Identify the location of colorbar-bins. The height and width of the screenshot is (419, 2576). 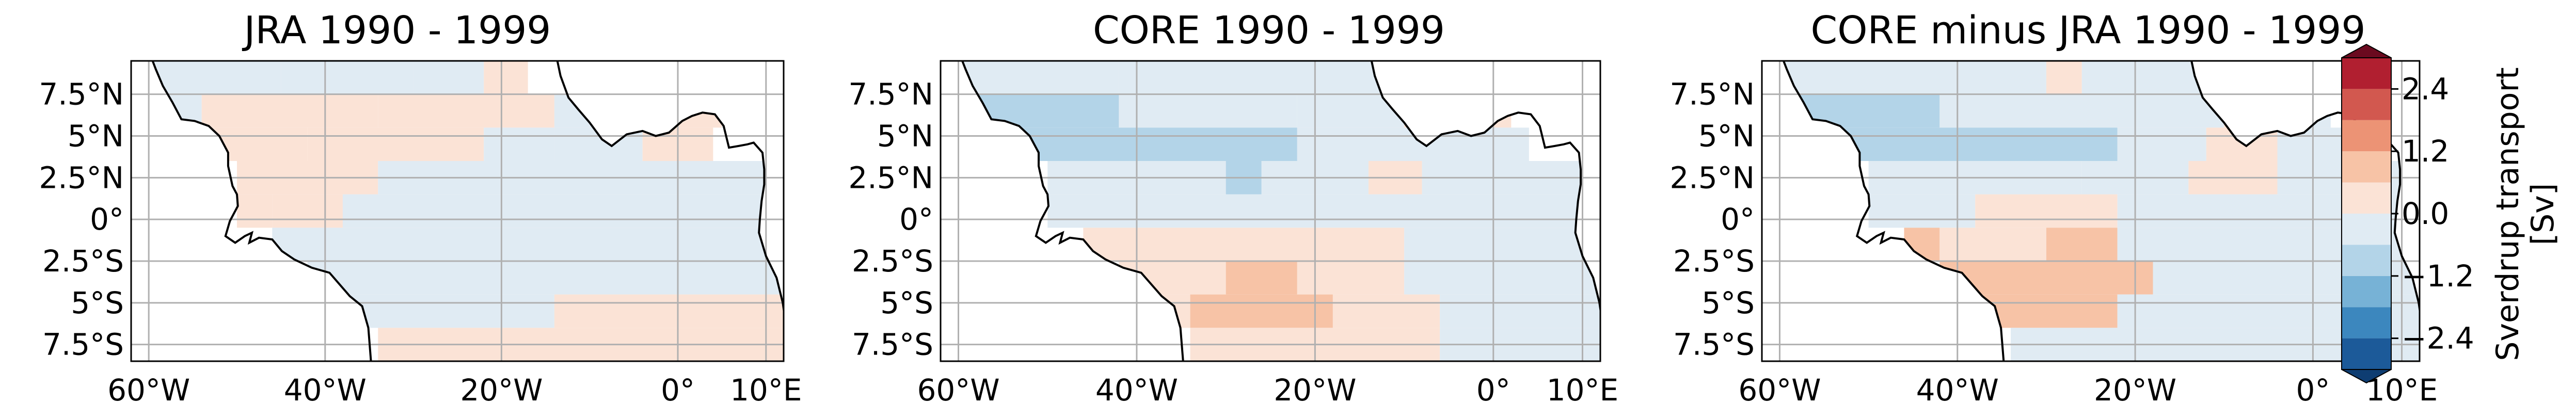
(2366, 213).